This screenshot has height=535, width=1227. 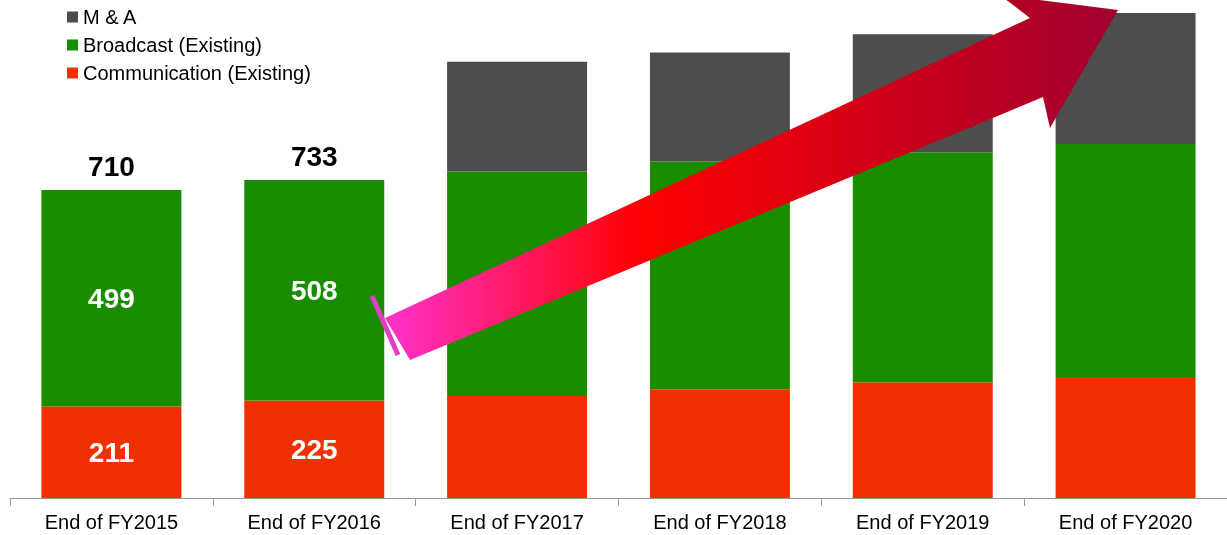 I want to click on x-tick-label: End of FY2017, so click(x=517, y=522).